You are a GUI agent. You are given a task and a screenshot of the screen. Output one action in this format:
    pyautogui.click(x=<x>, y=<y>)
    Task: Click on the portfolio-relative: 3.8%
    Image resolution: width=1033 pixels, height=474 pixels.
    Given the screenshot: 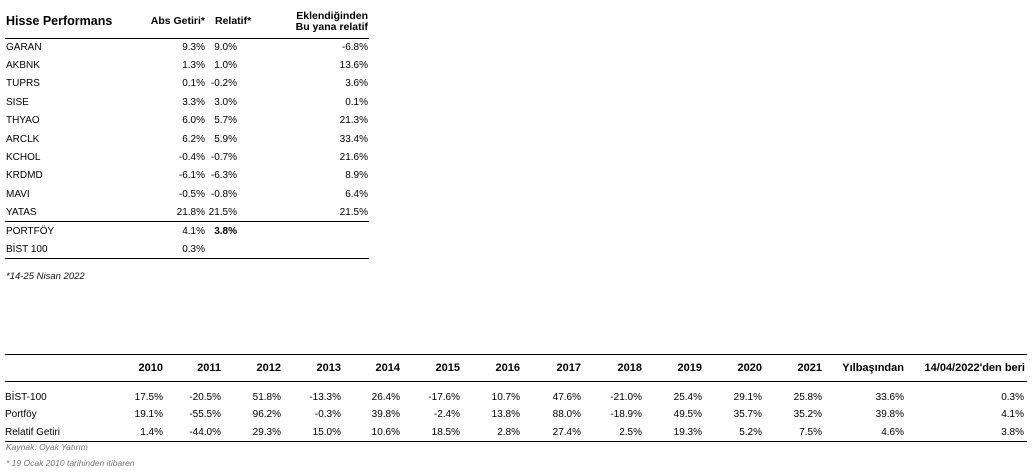 What is the action you would take?
    pyautogui.click(x=225, y=231)
    